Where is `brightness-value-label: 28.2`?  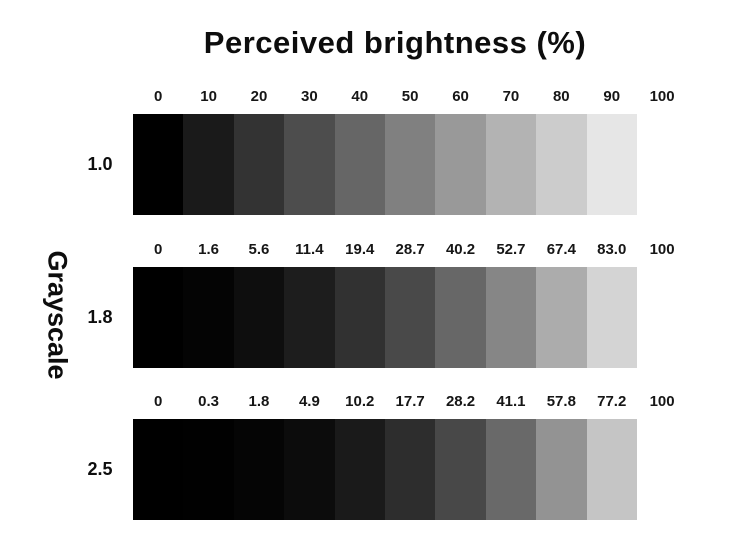 brightness-value-label: 28.2 is located at coordinates (460, 401).